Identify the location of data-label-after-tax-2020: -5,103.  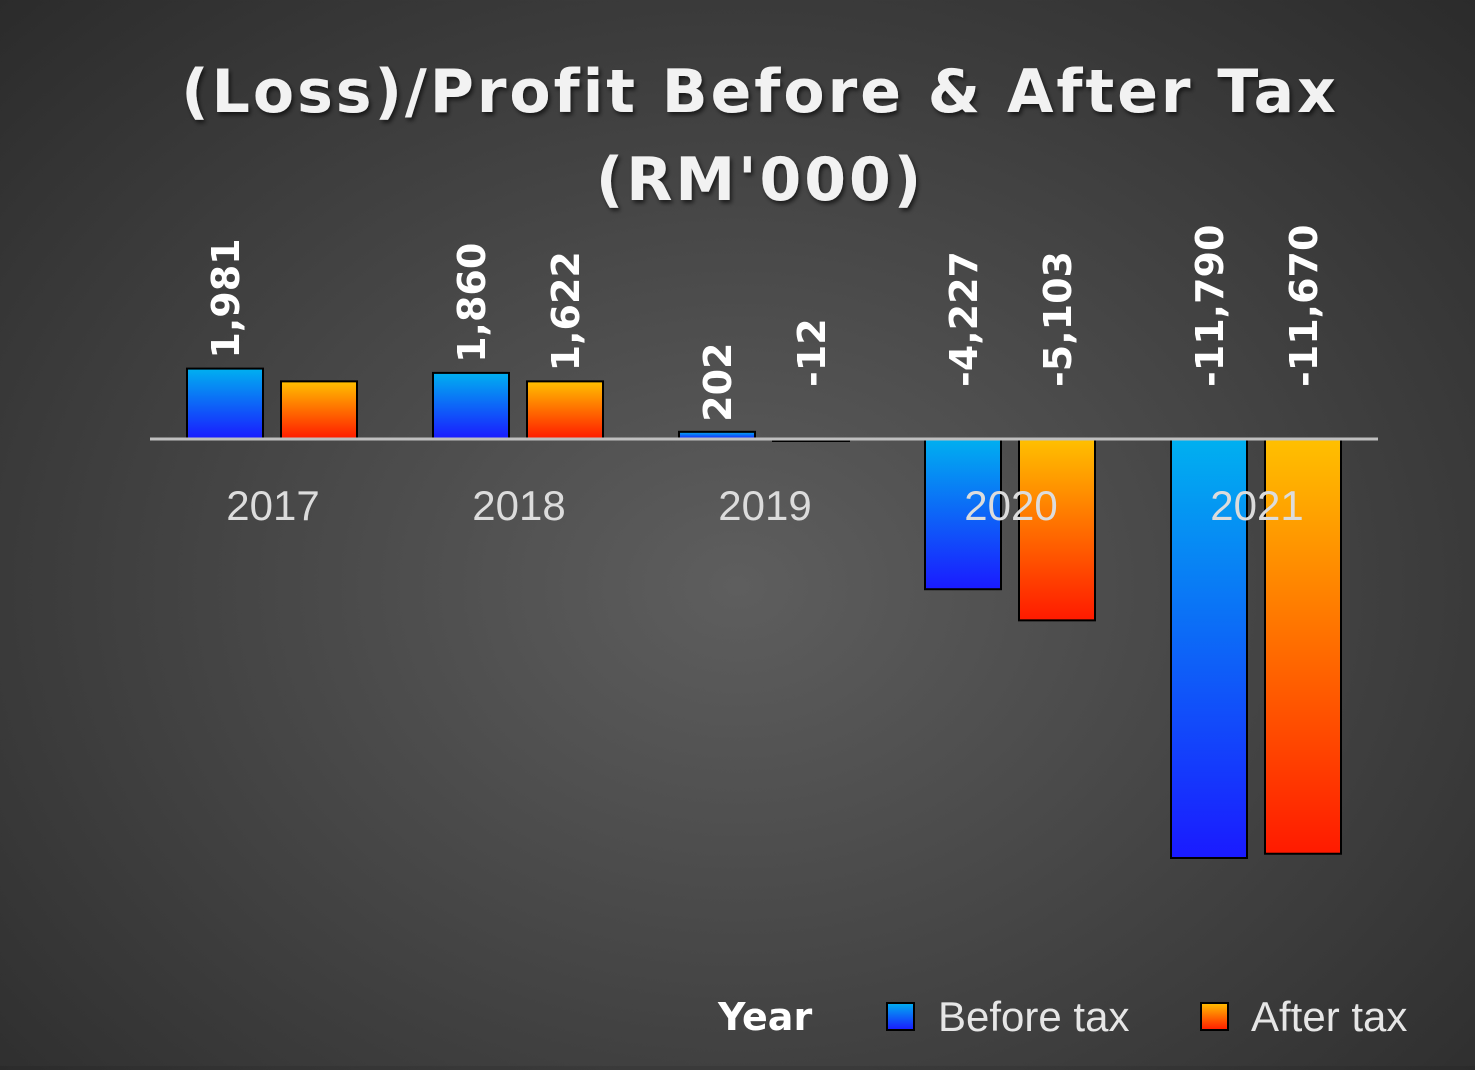
(1058, 319).